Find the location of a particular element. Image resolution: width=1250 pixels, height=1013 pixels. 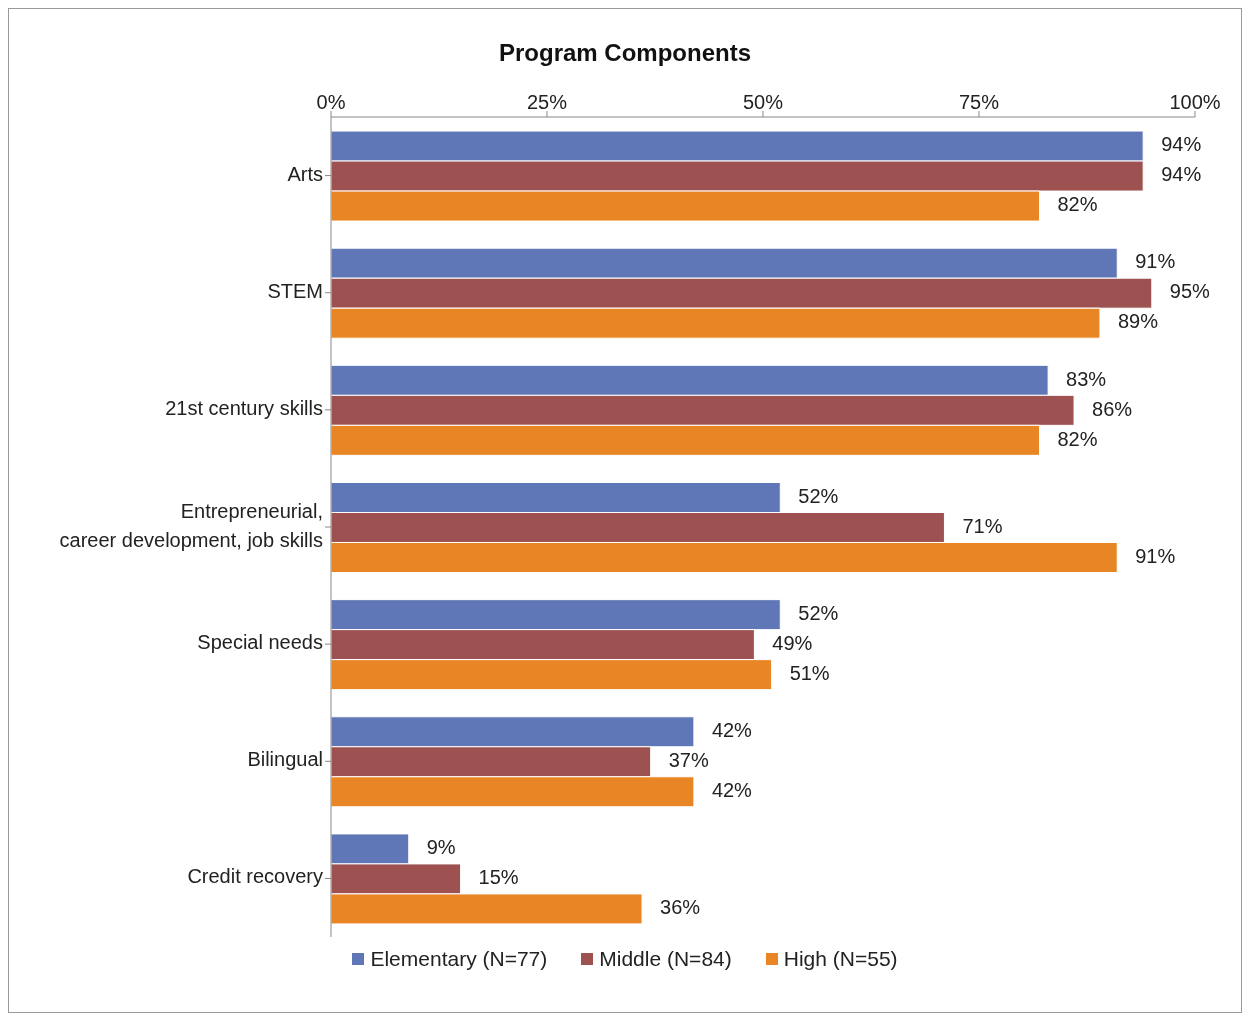

x-tick-label: 100% is located at coordinates (1195, 102).